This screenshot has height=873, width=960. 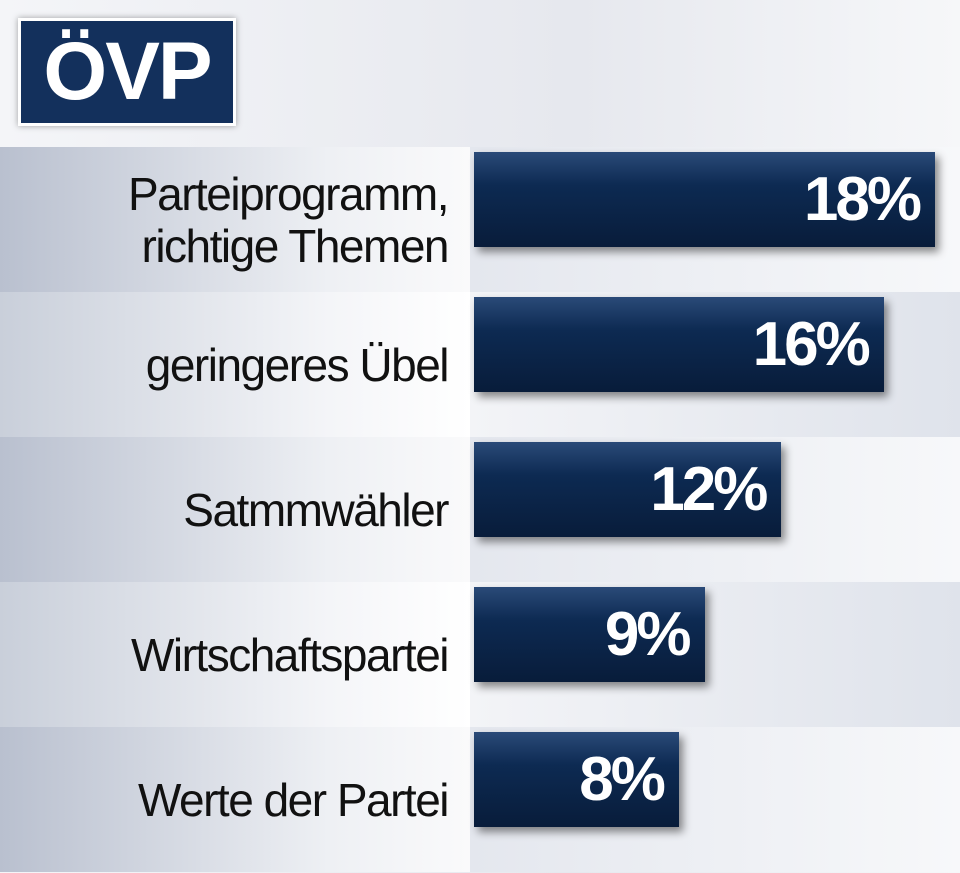 I want to click on value-label: 18%, so click(x=862, y=199).